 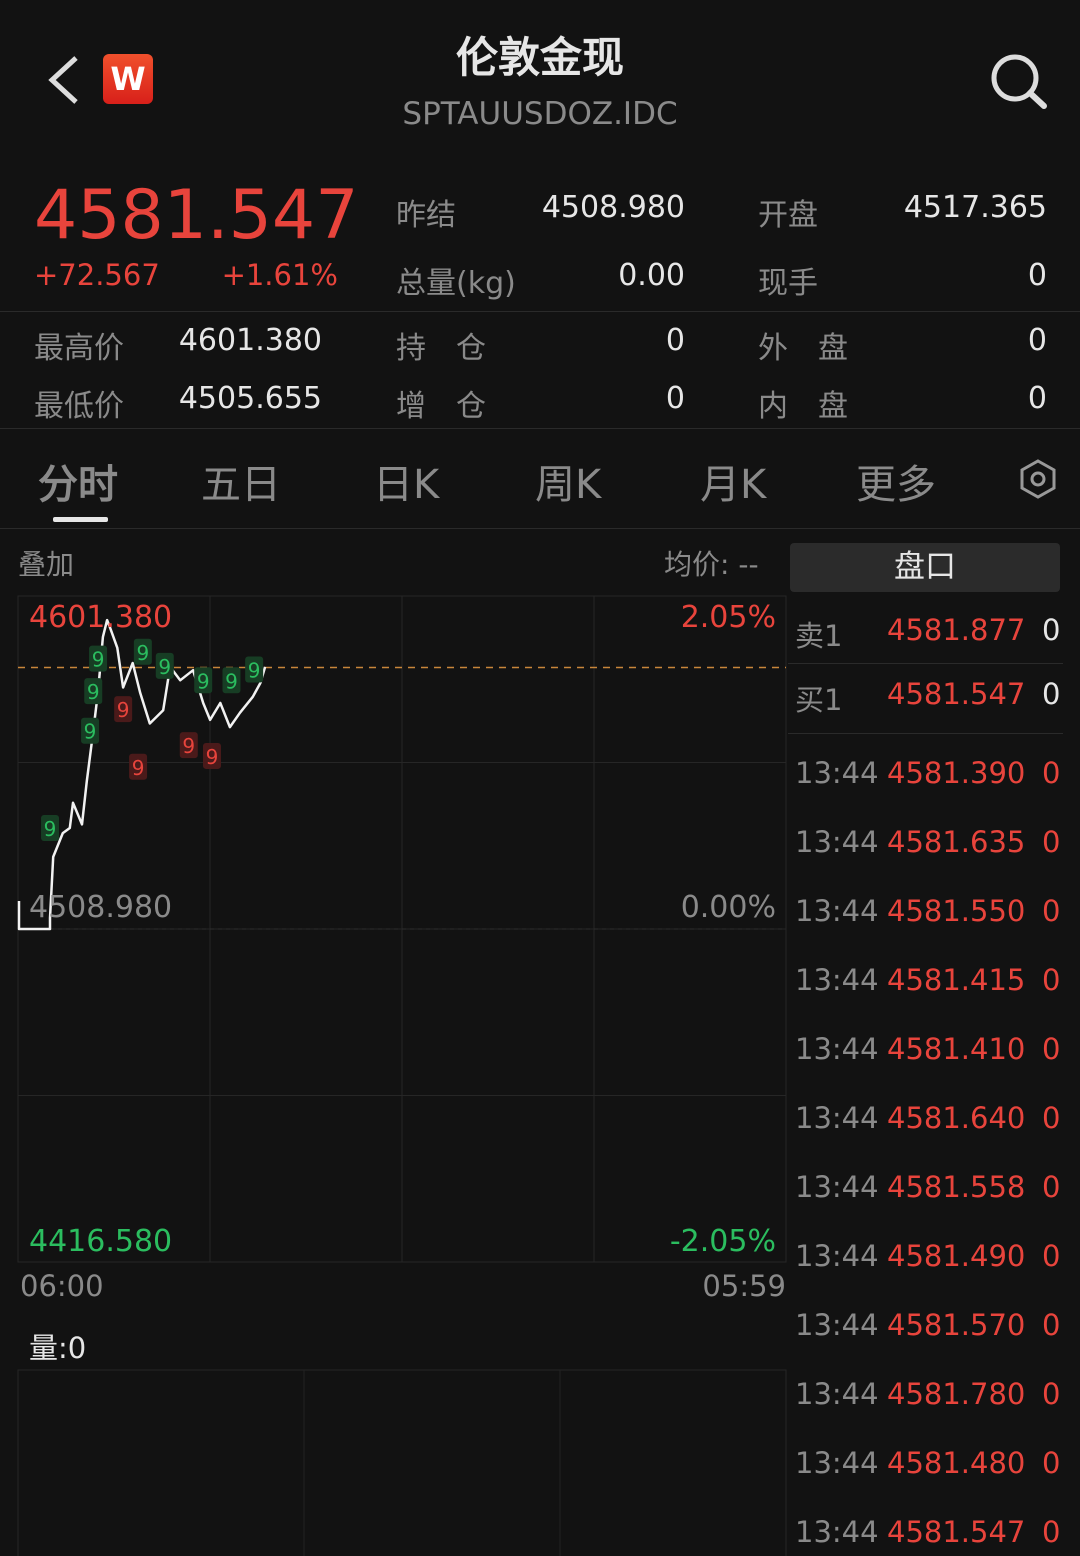 What do you see at coordinates (956, 1394) in the screenshot?
I see `tick-price: 4581.780` at bounding box center [956, 1394].